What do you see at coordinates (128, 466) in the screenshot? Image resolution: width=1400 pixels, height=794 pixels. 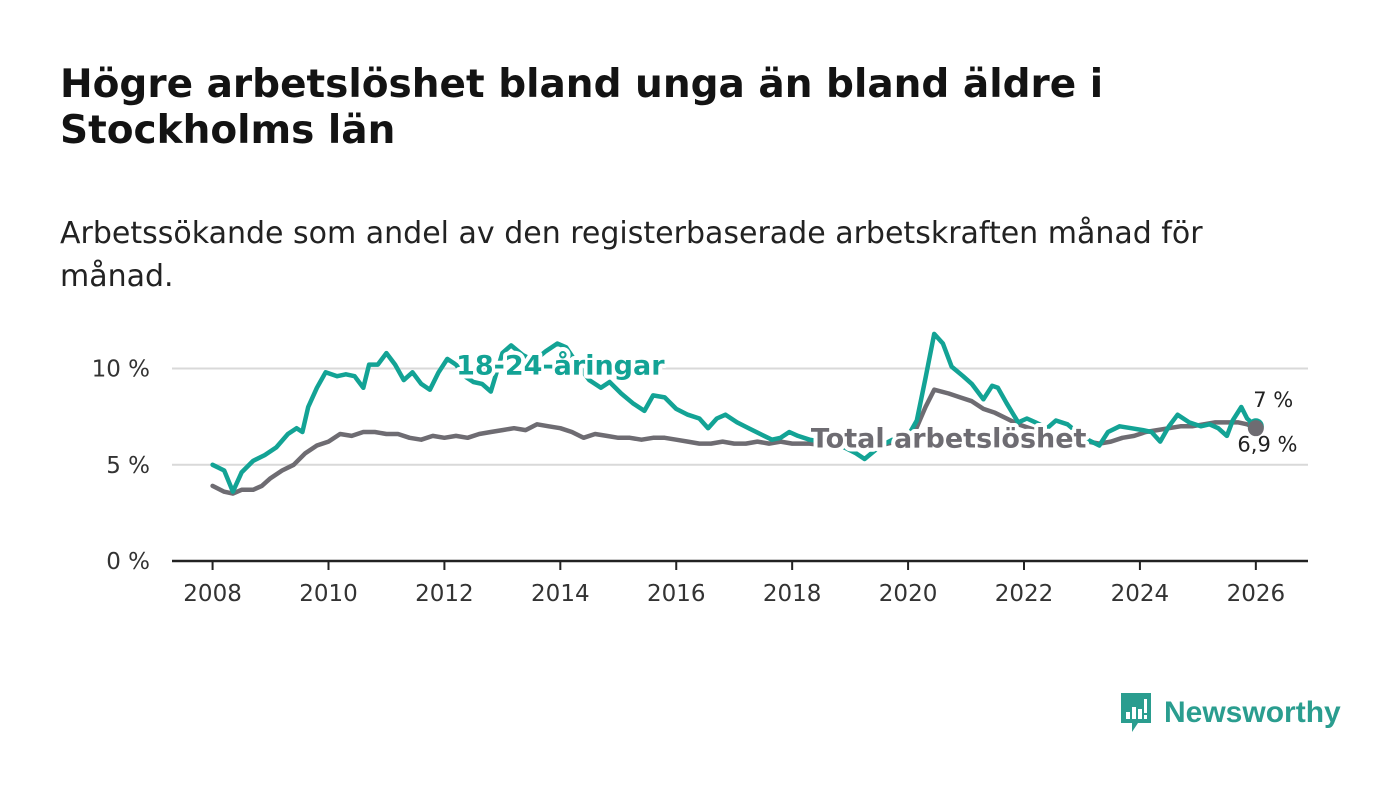 I see `y-tick-label: 5 %` at bounding box center [128, 466].